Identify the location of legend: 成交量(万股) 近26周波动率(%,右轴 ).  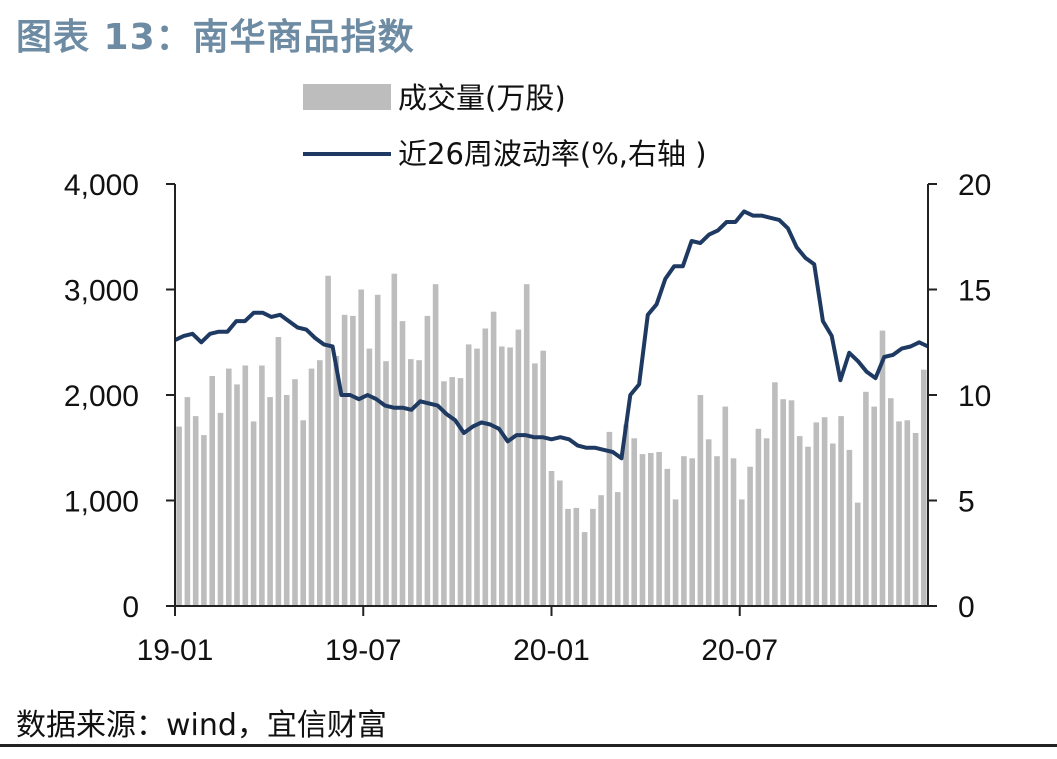
(505, 126).